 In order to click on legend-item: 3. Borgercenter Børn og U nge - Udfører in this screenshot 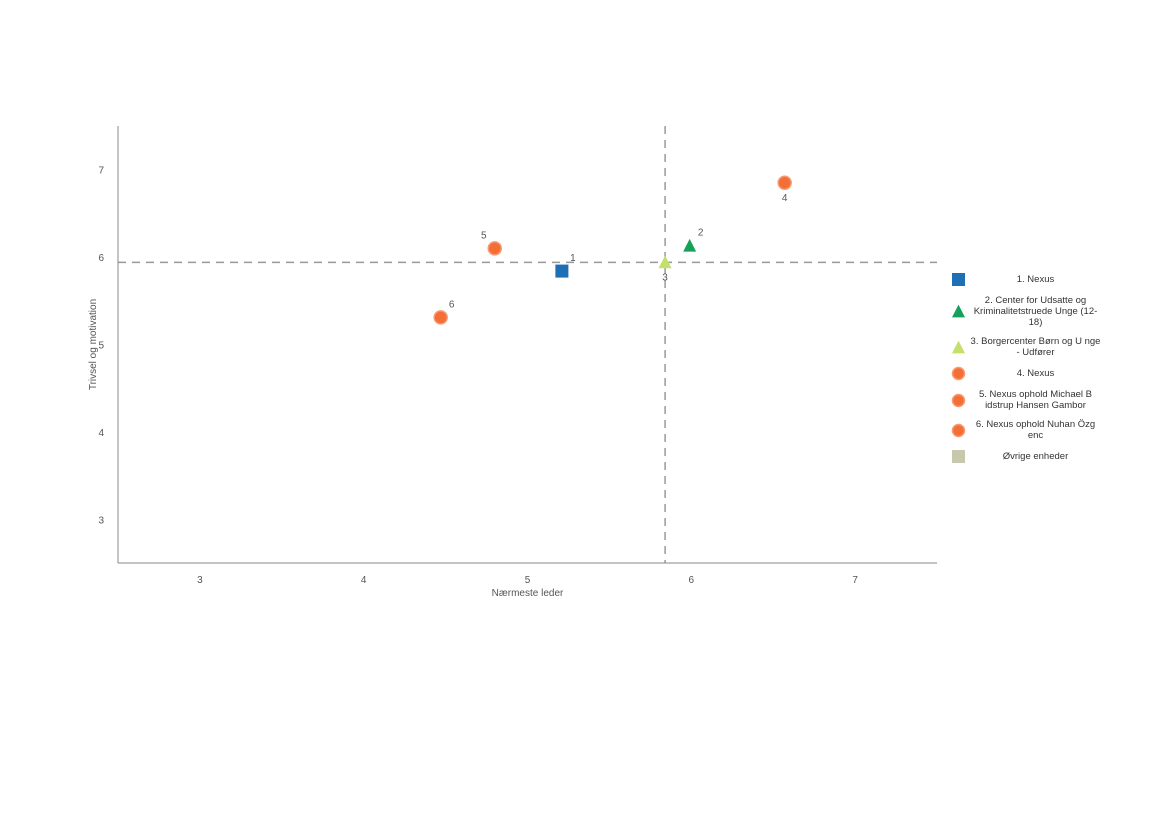, I will do `click(1026, 347)`.